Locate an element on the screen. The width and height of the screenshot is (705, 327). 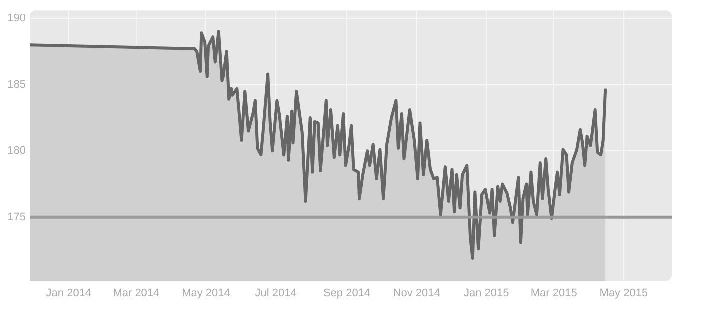
y-tick-label: 185 is located at coordinates (17, 84).